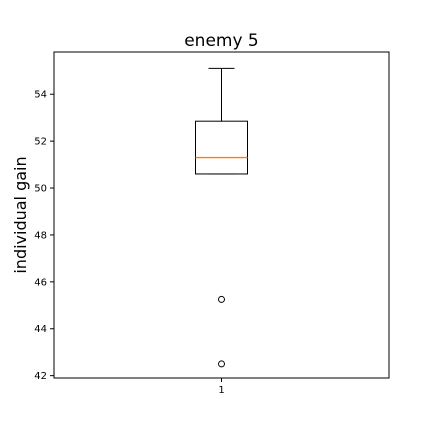 The image size is (432, 436). What do you see at coordinates (40, 282) in the screenshot?
I see `y-tick-label: 46` at bounding box center [40, 282].